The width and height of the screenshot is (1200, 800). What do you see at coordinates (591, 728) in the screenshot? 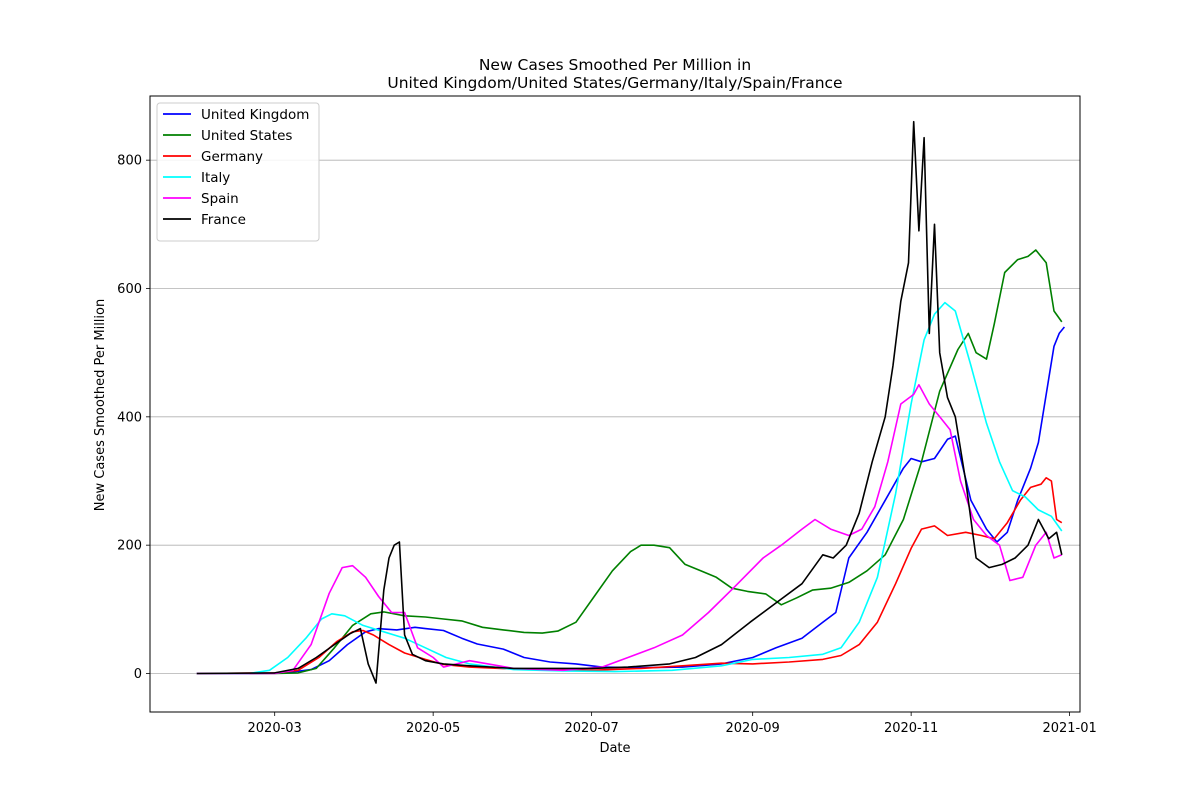
I see `x-tick-label: 2020-07` at bounding box center [591, 728].